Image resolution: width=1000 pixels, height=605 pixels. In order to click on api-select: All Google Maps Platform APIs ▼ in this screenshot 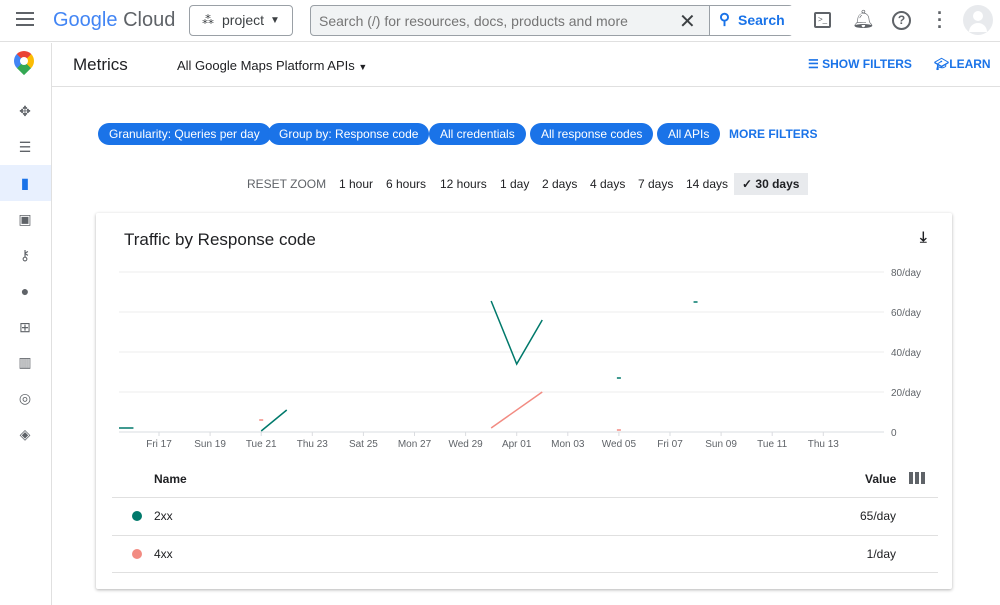, I will do `click(272, 65)`.